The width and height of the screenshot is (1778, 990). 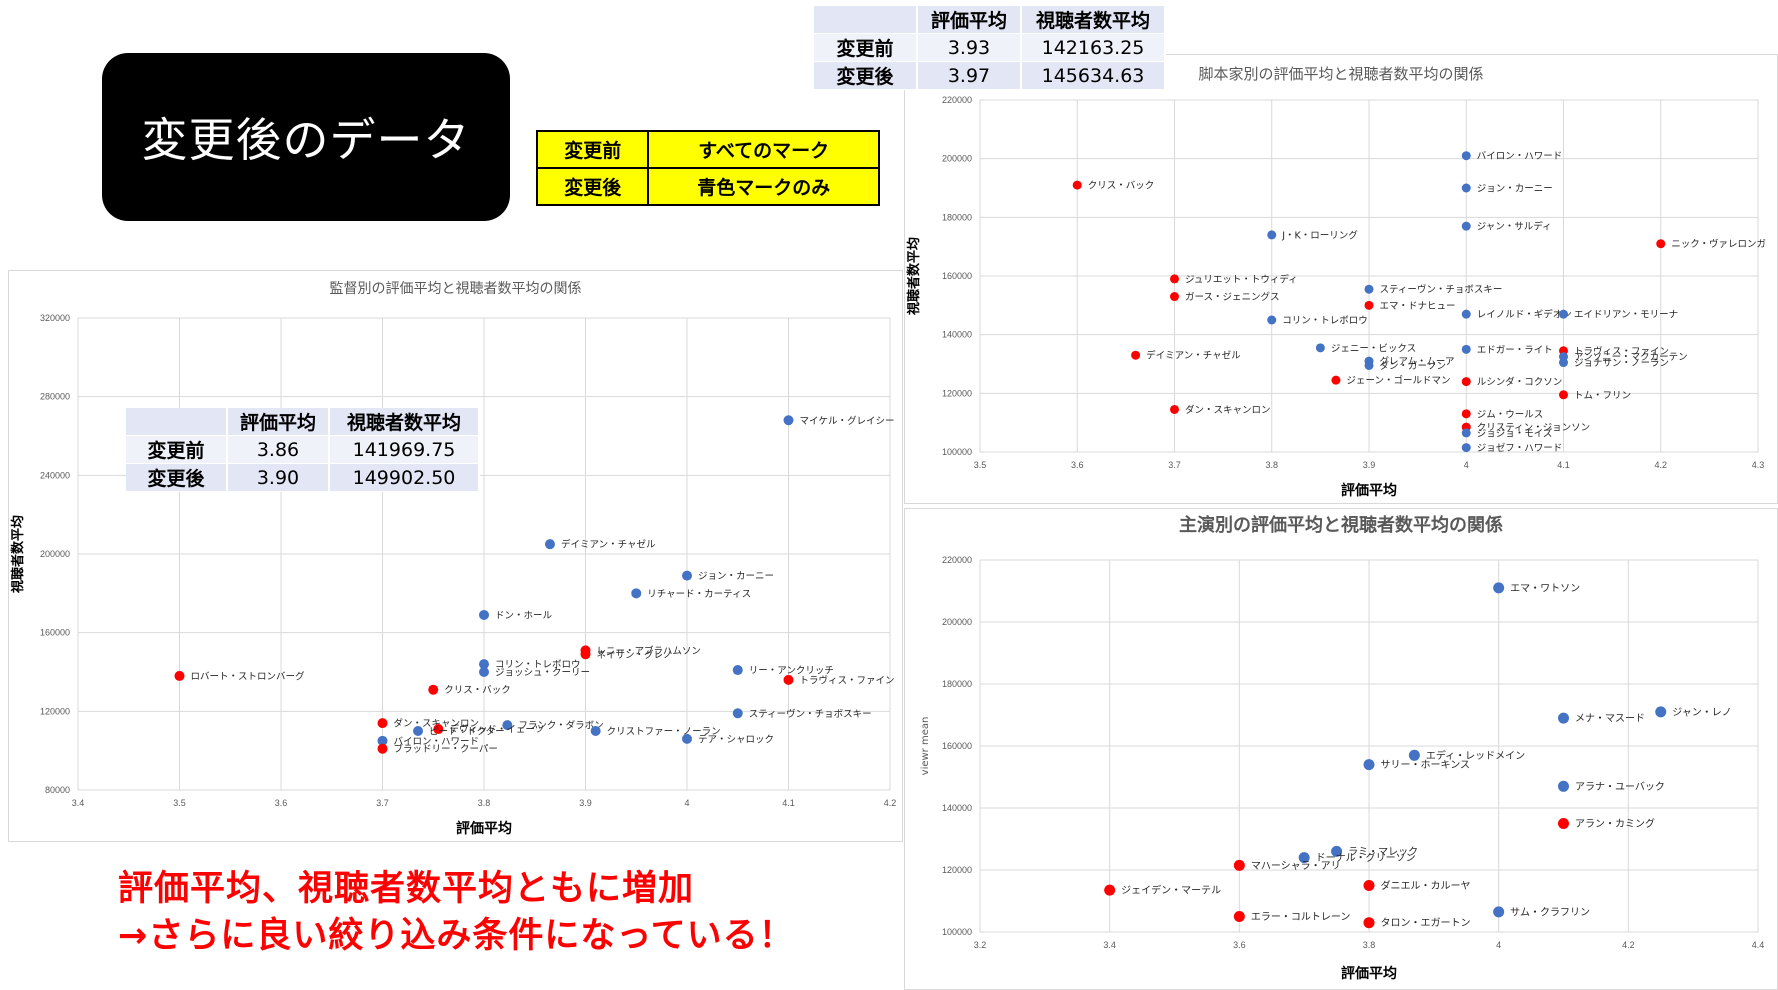 I want to click on conclusion-line-2: →さらに良い絞り込み条件になっている！, so click(x=456, y=936).